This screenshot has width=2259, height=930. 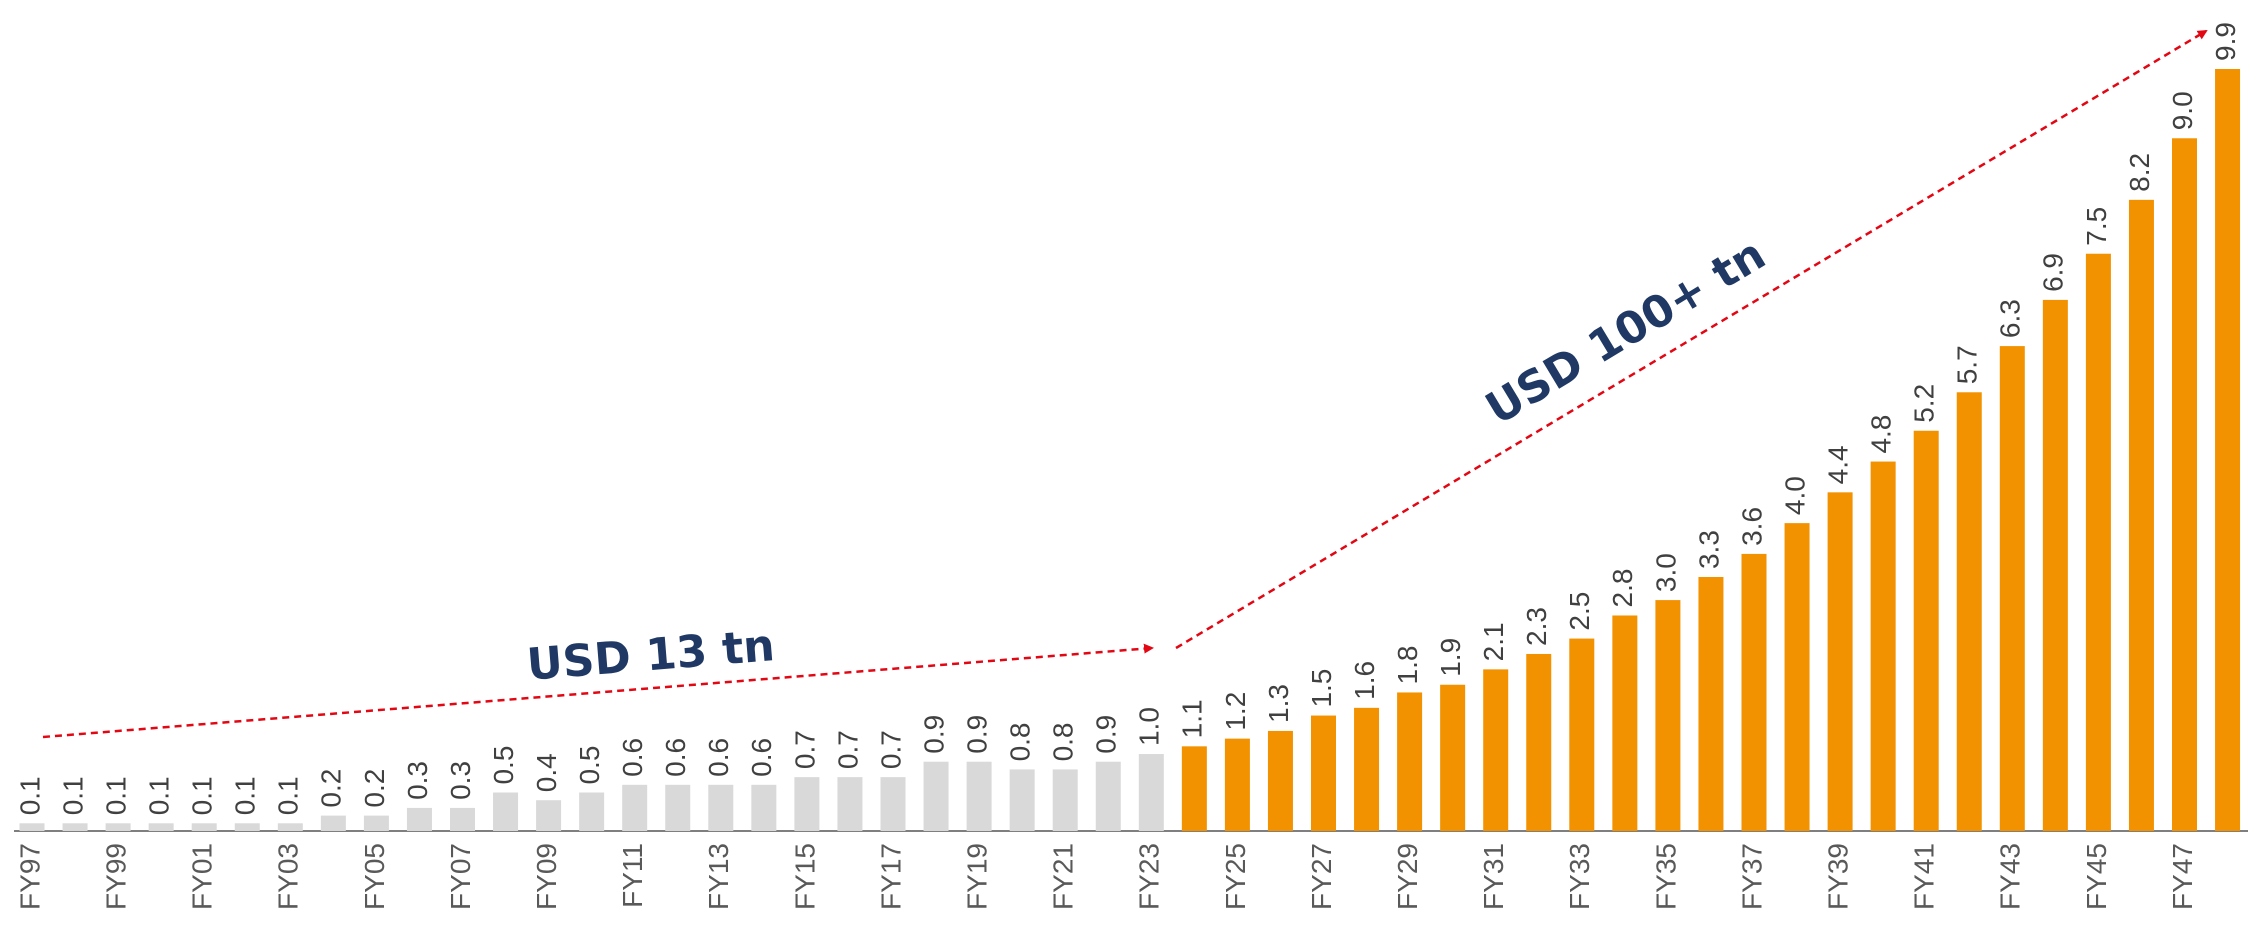 I want to click on data-label: 5.2, so click(x=1924, y=403).